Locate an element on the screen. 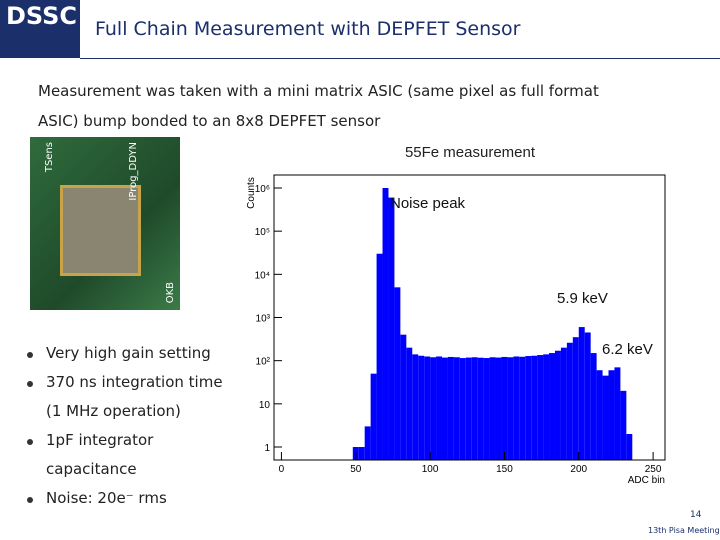 This screenshot has height=540, width=720. bullet-text: 370 ns integration time is located at coordinates (134, 382).